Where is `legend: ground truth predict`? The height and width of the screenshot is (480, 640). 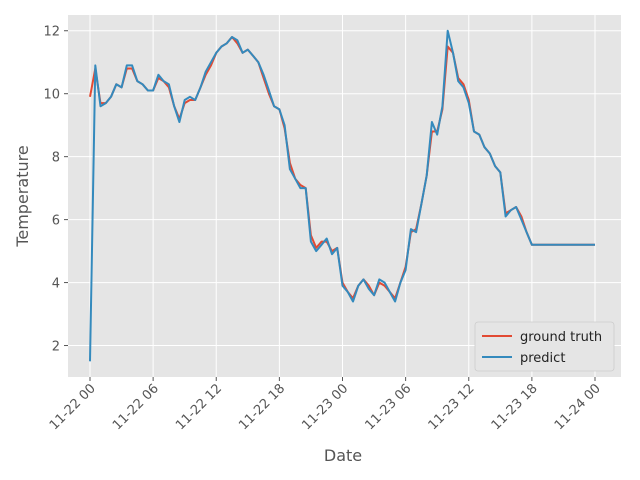 legend: ground truth predict is located at coordinates (544, 346).